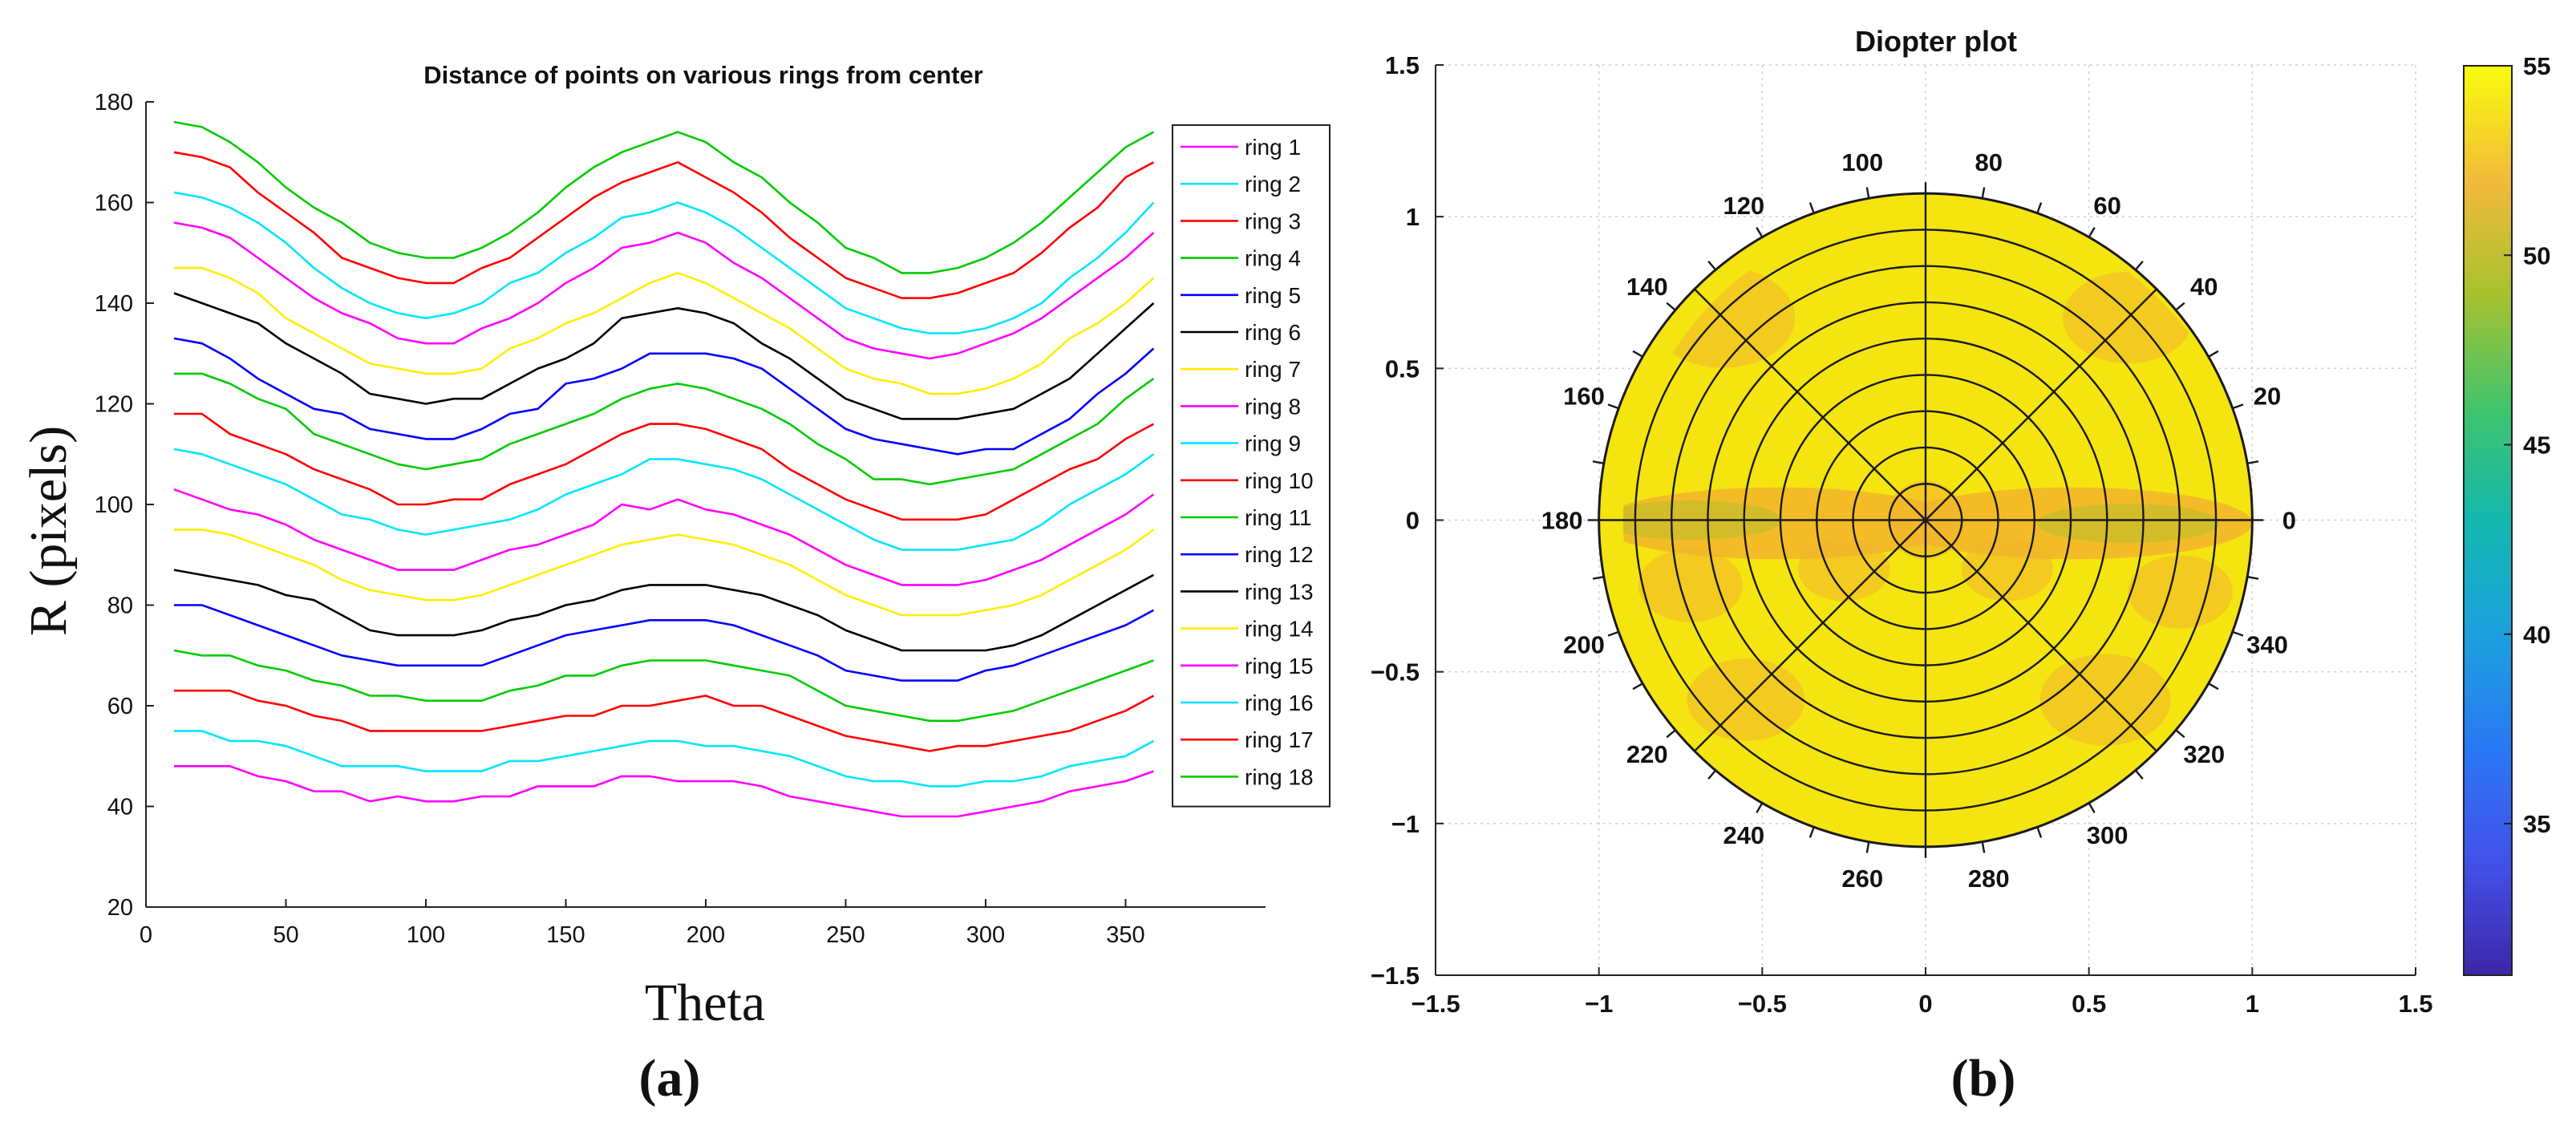  Describe the element at coordinates (1402, 65) in the screenshot. I see `y-tick-label: 1.5` at that location.